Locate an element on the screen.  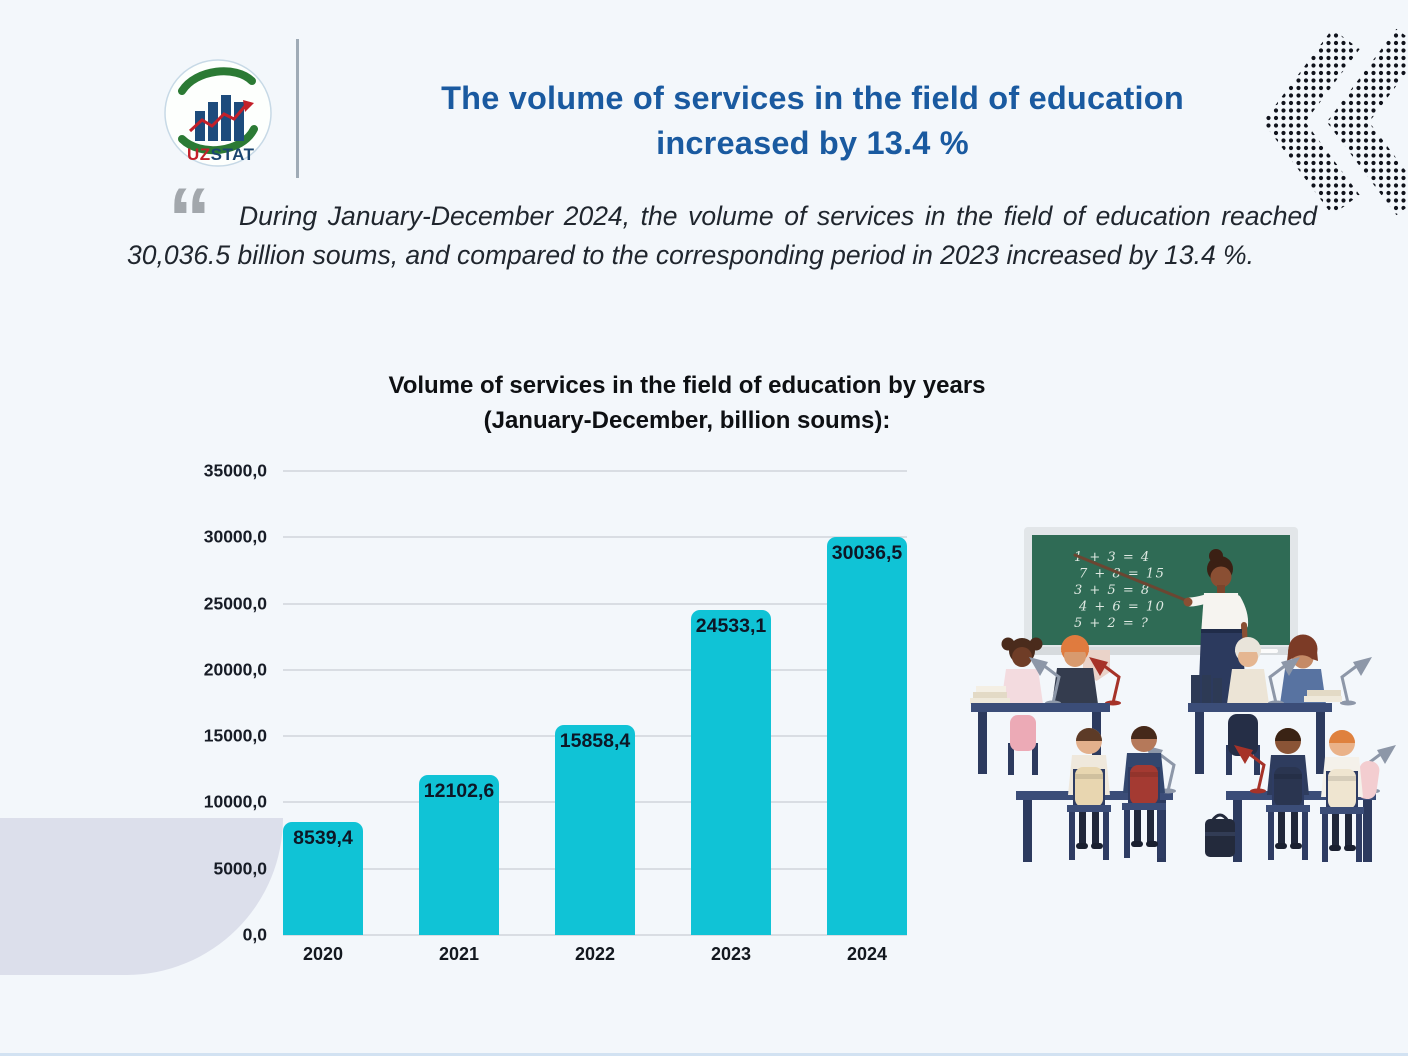
bar-value-label: 8539,4 is located at coordinates (323, 837).